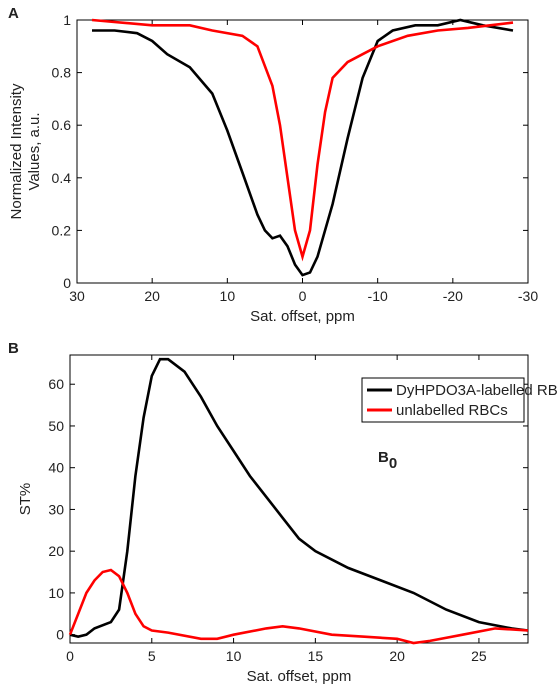 The height and width of the screenshot is (698, 557). What do you see at coordinates (62, 178) in the screenshot?
I see `y-tick-label: 0.4` at bounding box center [62, 178].